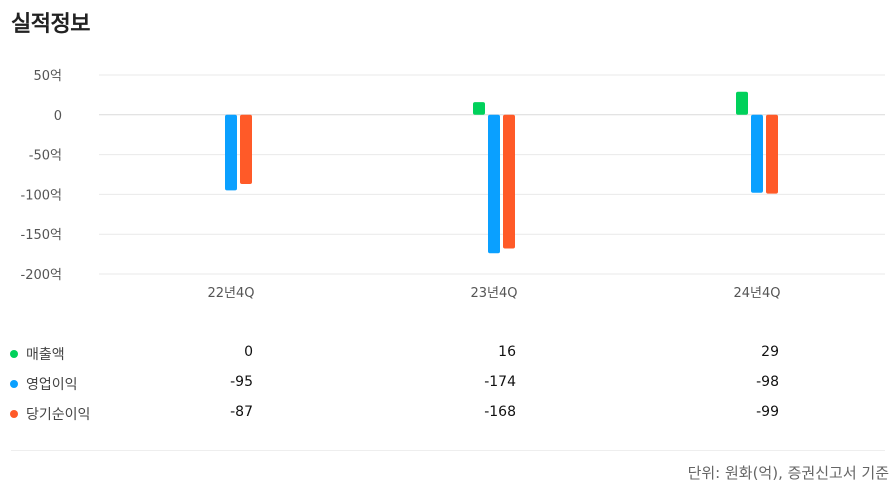 The height and width of the screenshot is (495, 895). Describe the element at coordinates (500, 412) in the screenshot. I see `cell-value: -168` at that location.